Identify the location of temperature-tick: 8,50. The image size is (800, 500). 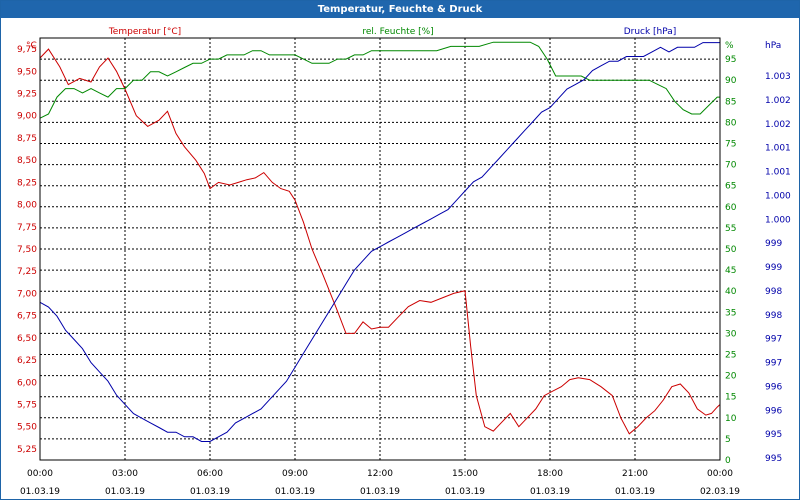
(27, 161).